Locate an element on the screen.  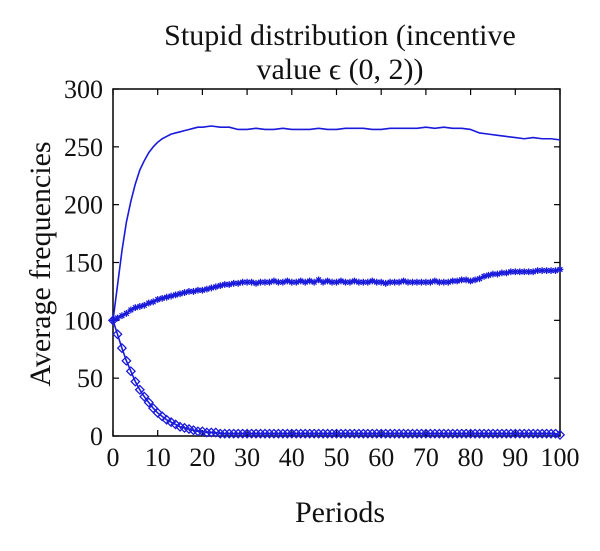
x-tick-label: 70 is located at coordinates (426, 457).